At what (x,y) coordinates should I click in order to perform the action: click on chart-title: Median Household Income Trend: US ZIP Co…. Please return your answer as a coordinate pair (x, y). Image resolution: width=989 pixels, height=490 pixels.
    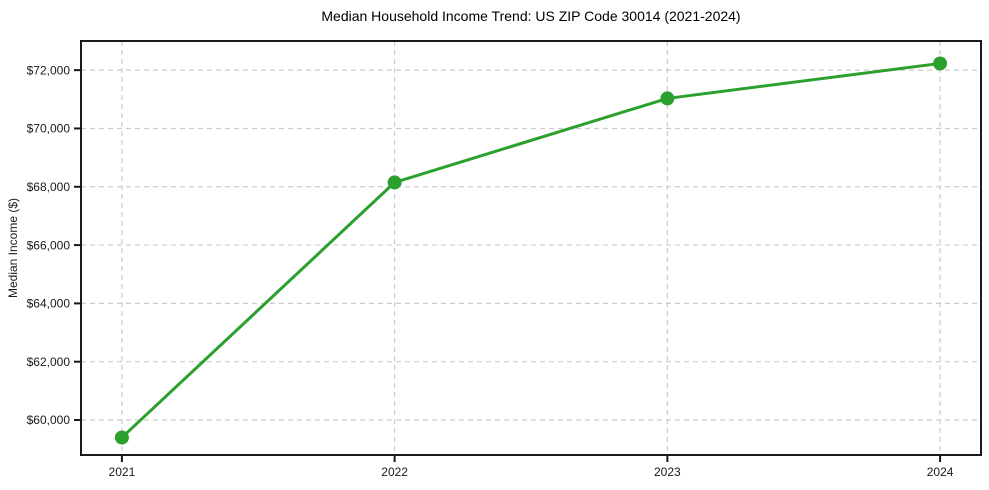
    Looking at the image, I should click on (530, 16).